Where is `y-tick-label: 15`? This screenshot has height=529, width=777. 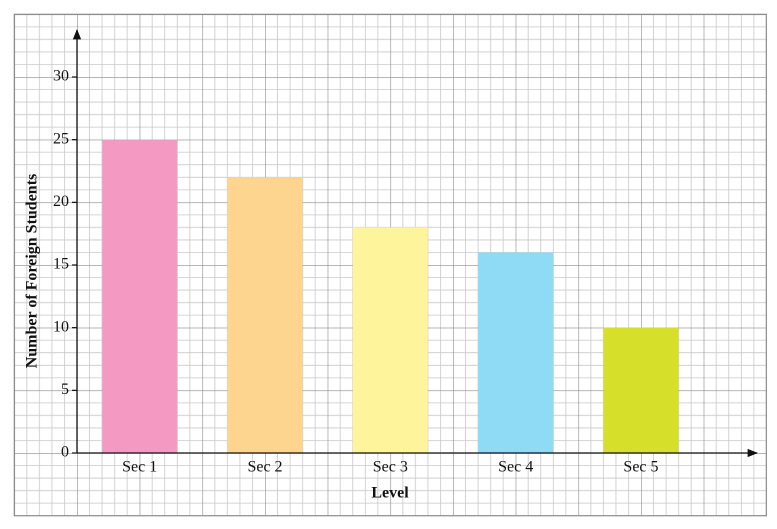 y-tick-label: 15 is located at coordinates (61, 264).